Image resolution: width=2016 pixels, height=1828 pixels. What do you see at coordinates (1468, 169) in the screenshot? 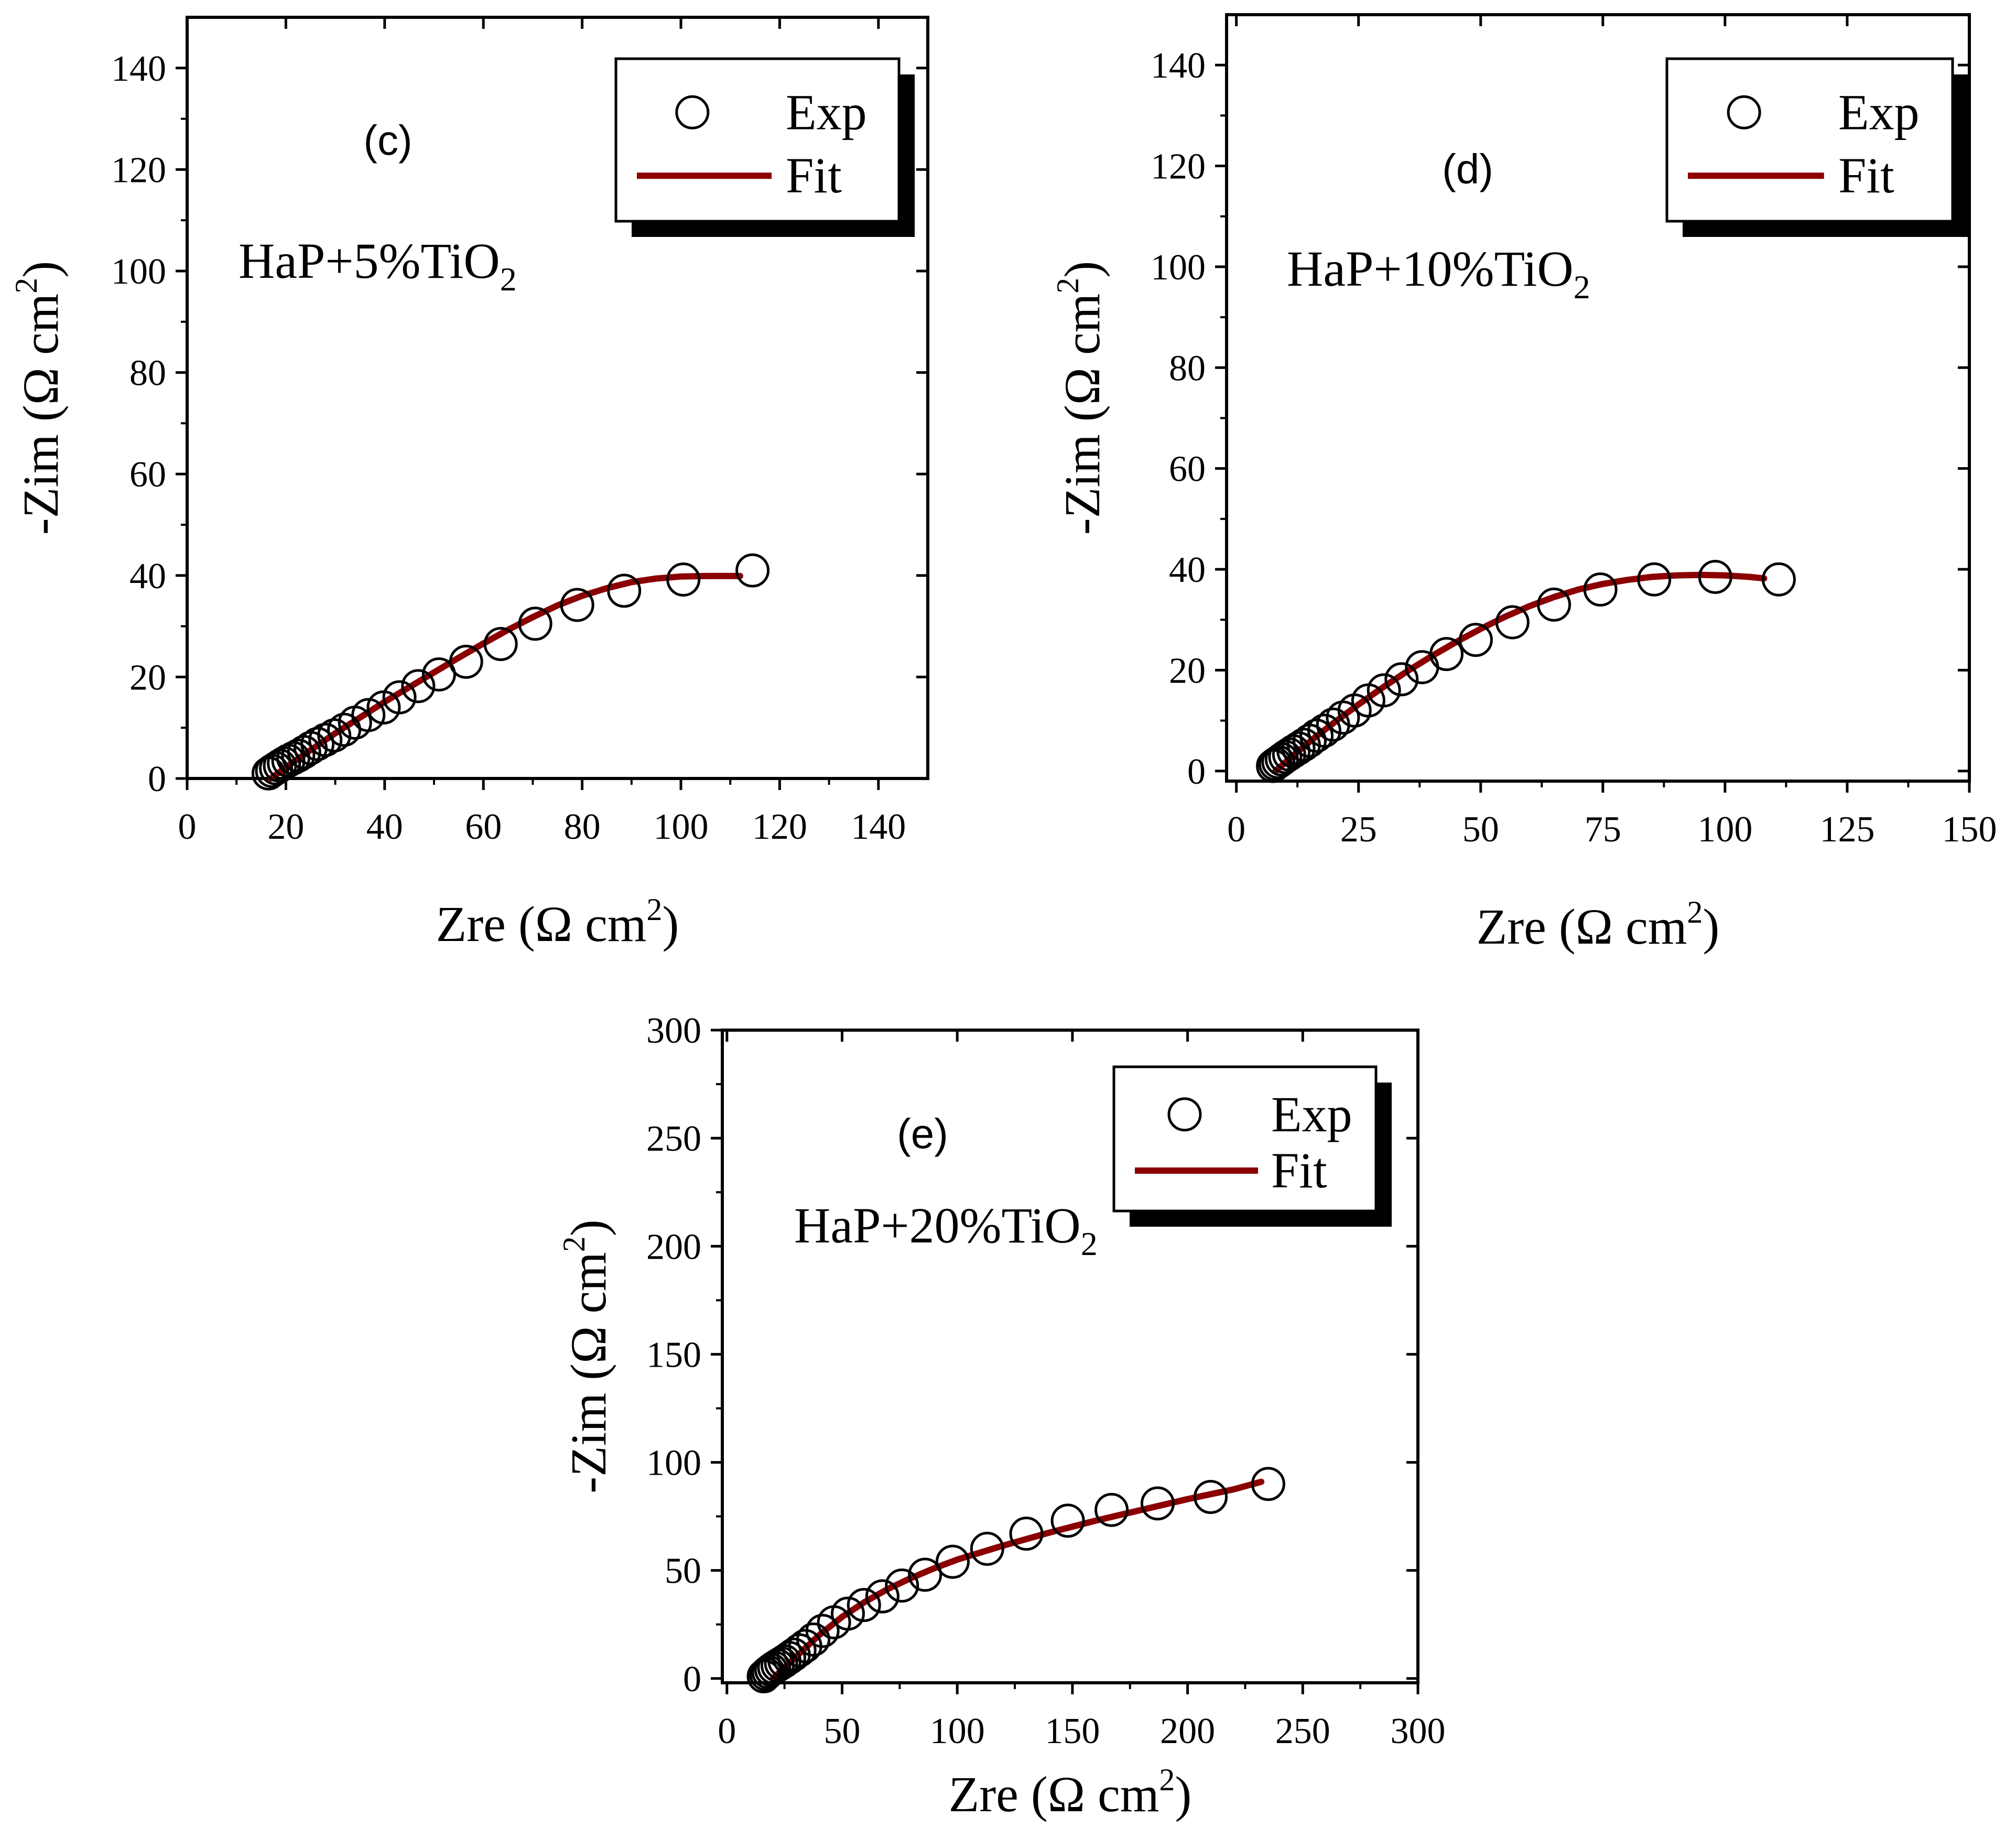
I see `panel-tag: (d)` at bounding box center [1468, 169].